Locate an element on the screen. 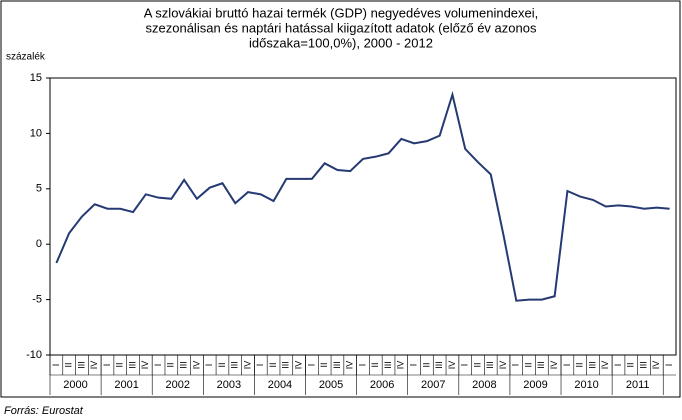 The width and height of the screenshot is (682, 420). y-tick-label: 10 is located at coordinates (36, 133).